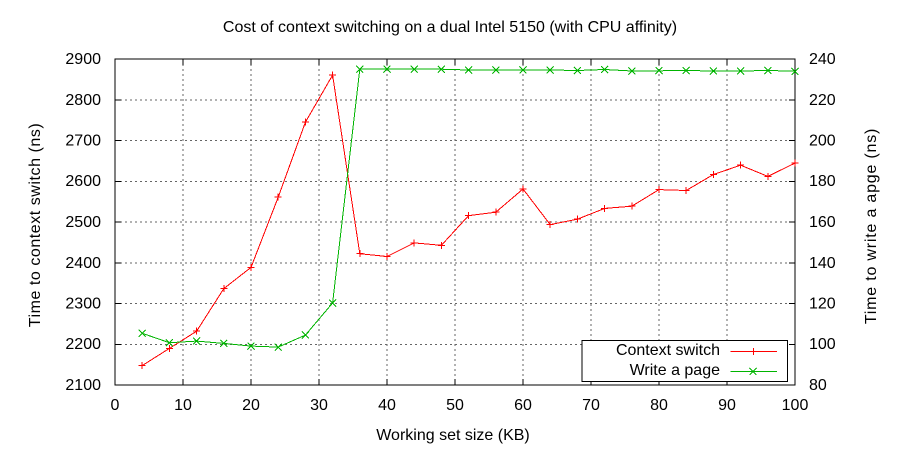 This screenshot has height=450, width=900. I want to click on svg-text: 240, so click(822, 59).